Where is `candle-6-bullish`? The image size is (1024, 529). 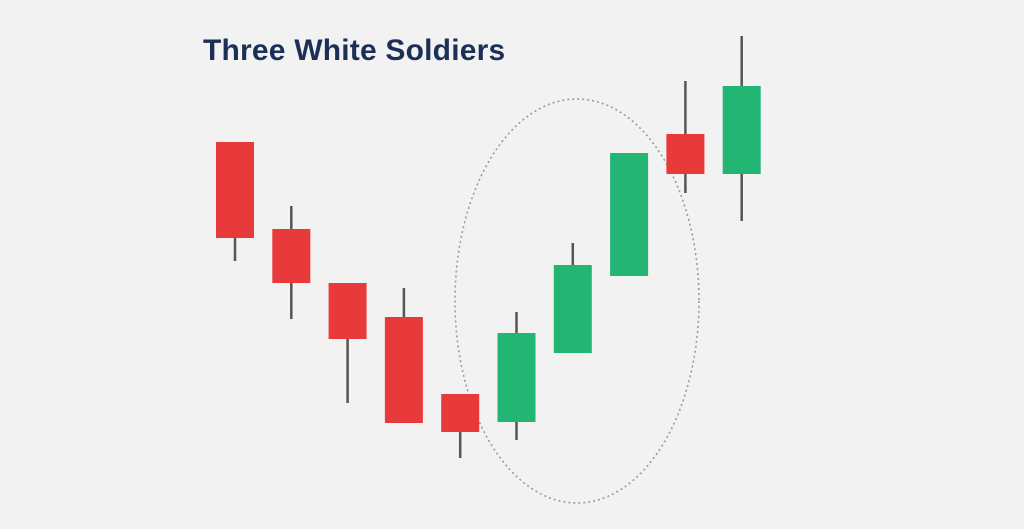
candle-6-bullish is located at coordinates (516, 376).